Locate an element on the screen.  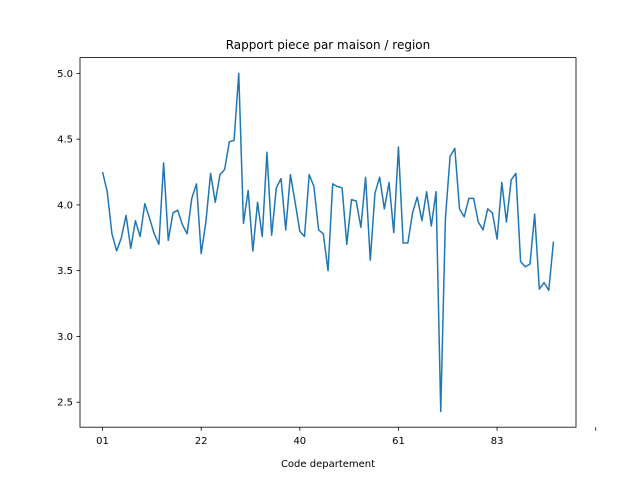
x-tick-label: 22 is located at coordinates (201, 441).